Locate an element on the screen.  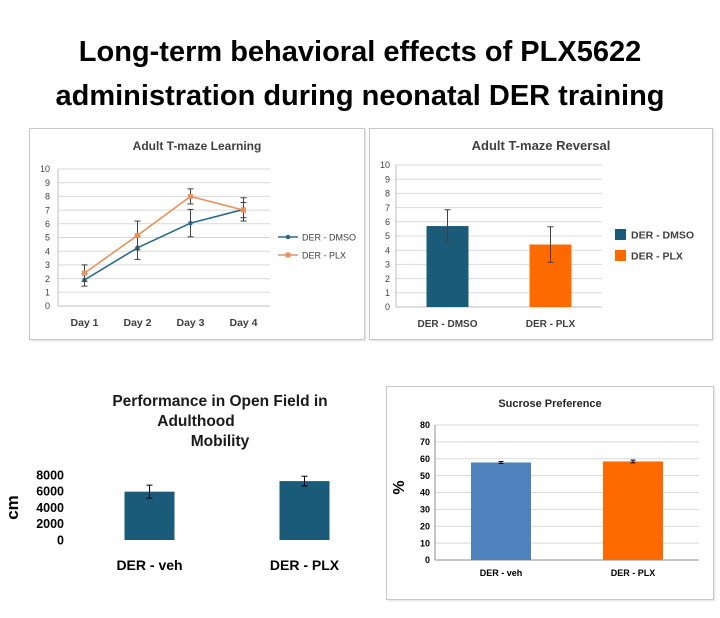
y-tick-label: 50 is located at coordinates (425, 476).